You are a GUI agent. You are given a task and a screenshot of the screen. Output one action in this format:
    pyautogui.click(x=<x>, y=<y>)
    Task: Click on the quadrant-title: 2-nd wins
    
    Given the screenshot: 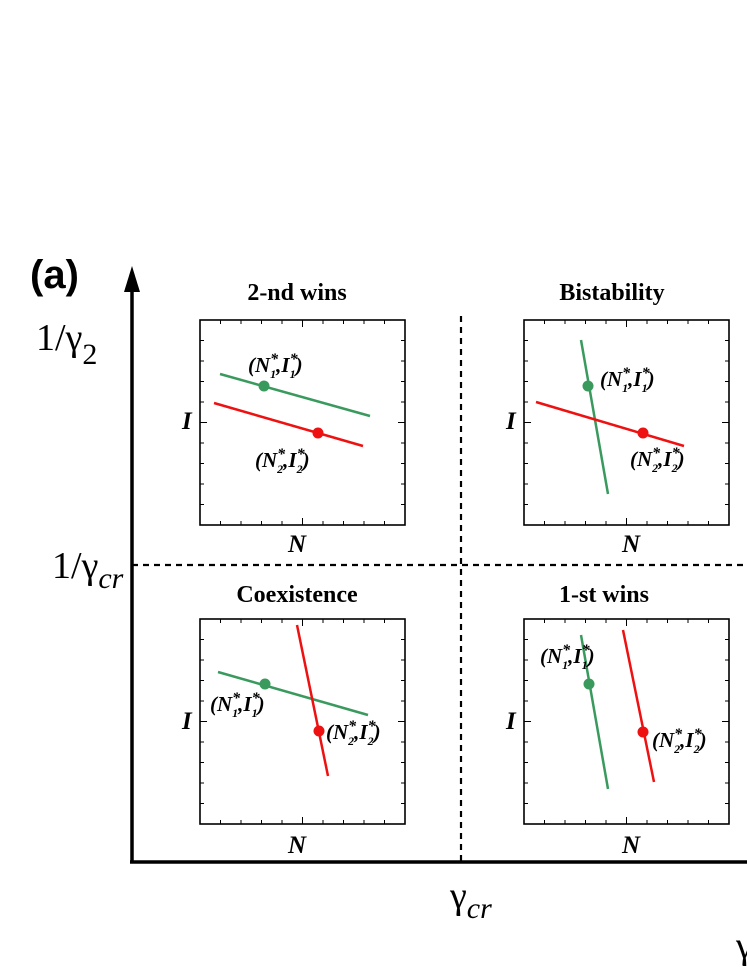 What is the action you would take?
    pyautogui.click(x=296, y=293)
    